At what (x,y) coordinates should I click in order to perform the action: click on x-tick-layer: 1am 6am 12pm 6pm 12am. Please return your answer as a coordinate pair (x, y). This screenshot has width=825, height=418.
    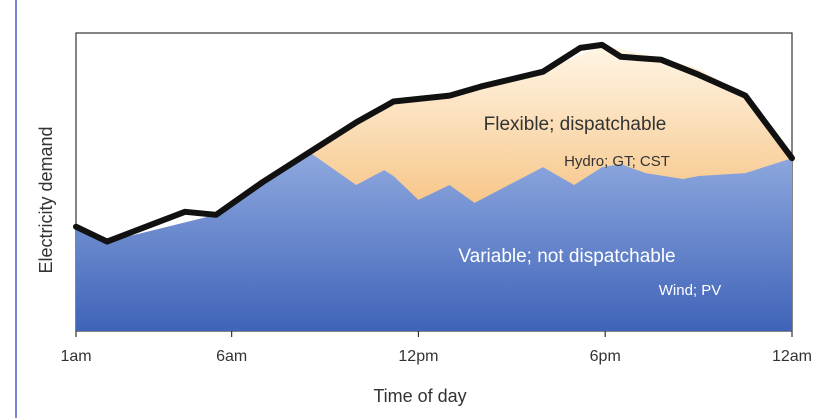
    Looking at the image, I should click on (436, 348).